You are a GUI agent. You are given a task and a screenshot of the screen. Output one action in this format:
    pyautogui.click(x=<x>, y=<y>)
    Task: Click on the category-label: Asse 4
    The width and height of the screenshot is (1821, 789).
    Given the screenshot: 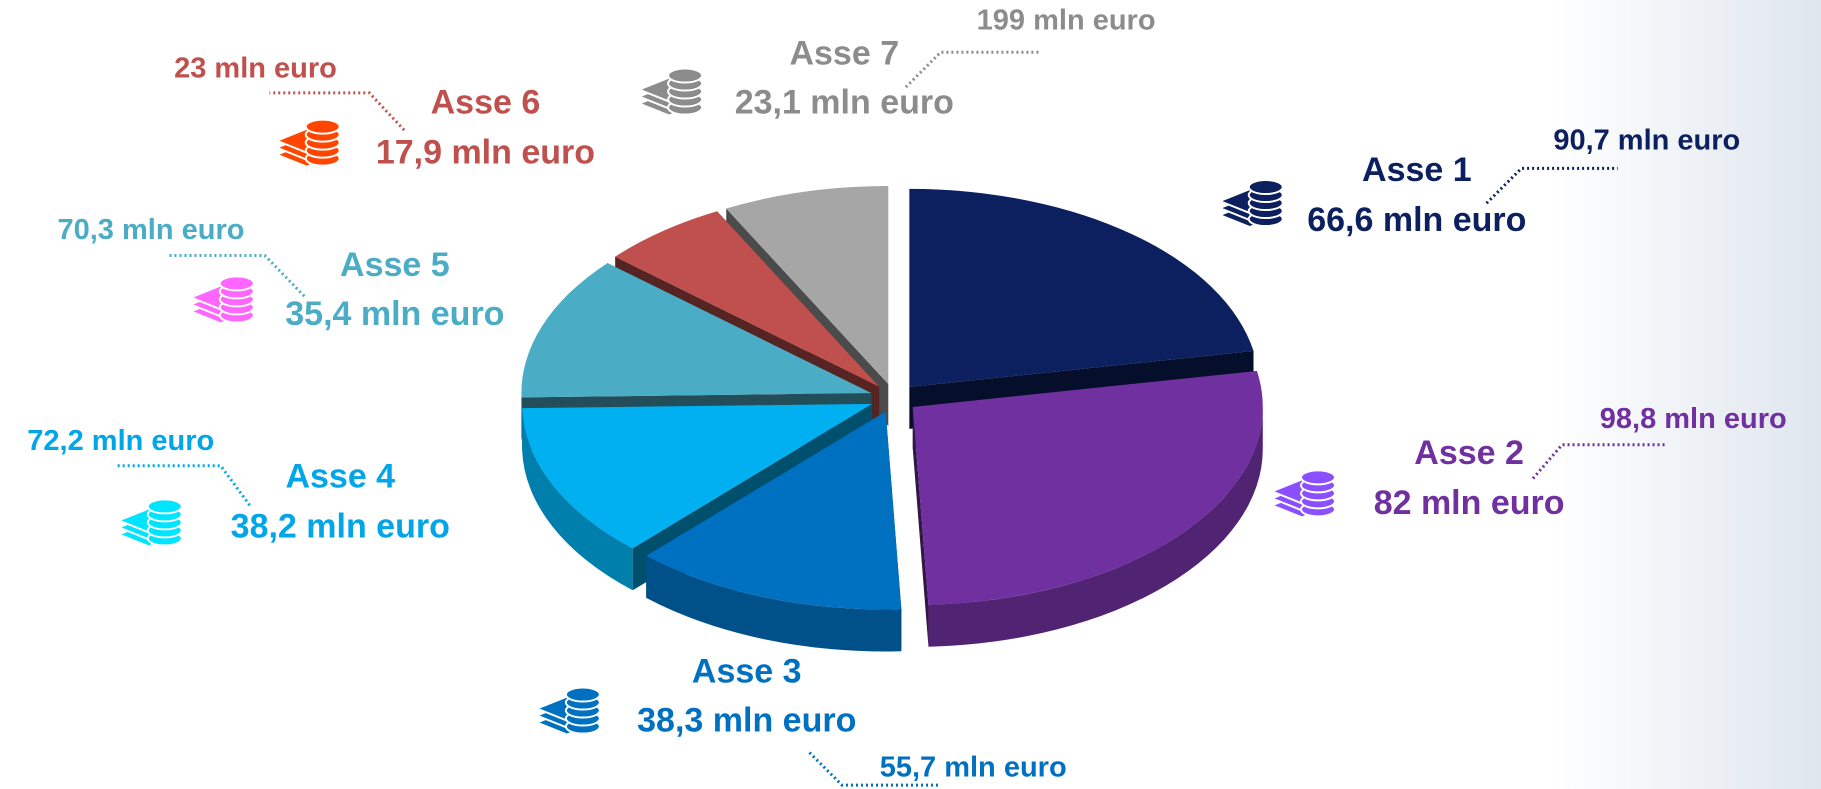 What is the action you would take?
    pyautogui.click(x=340, y=476)
    